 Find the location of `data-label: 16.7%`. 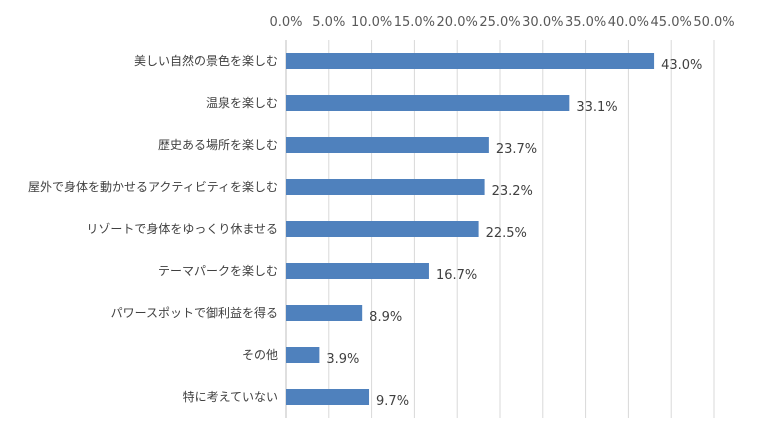

data-label: 16.7% is located at coordinates (456, 275).